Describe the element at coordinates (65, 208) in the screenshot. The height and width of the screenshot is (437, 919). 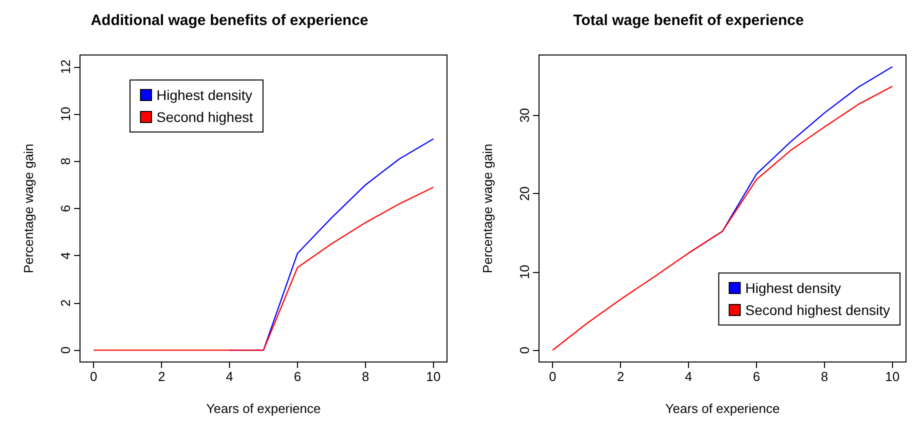
I see `y-tick-label: 6` at that location.